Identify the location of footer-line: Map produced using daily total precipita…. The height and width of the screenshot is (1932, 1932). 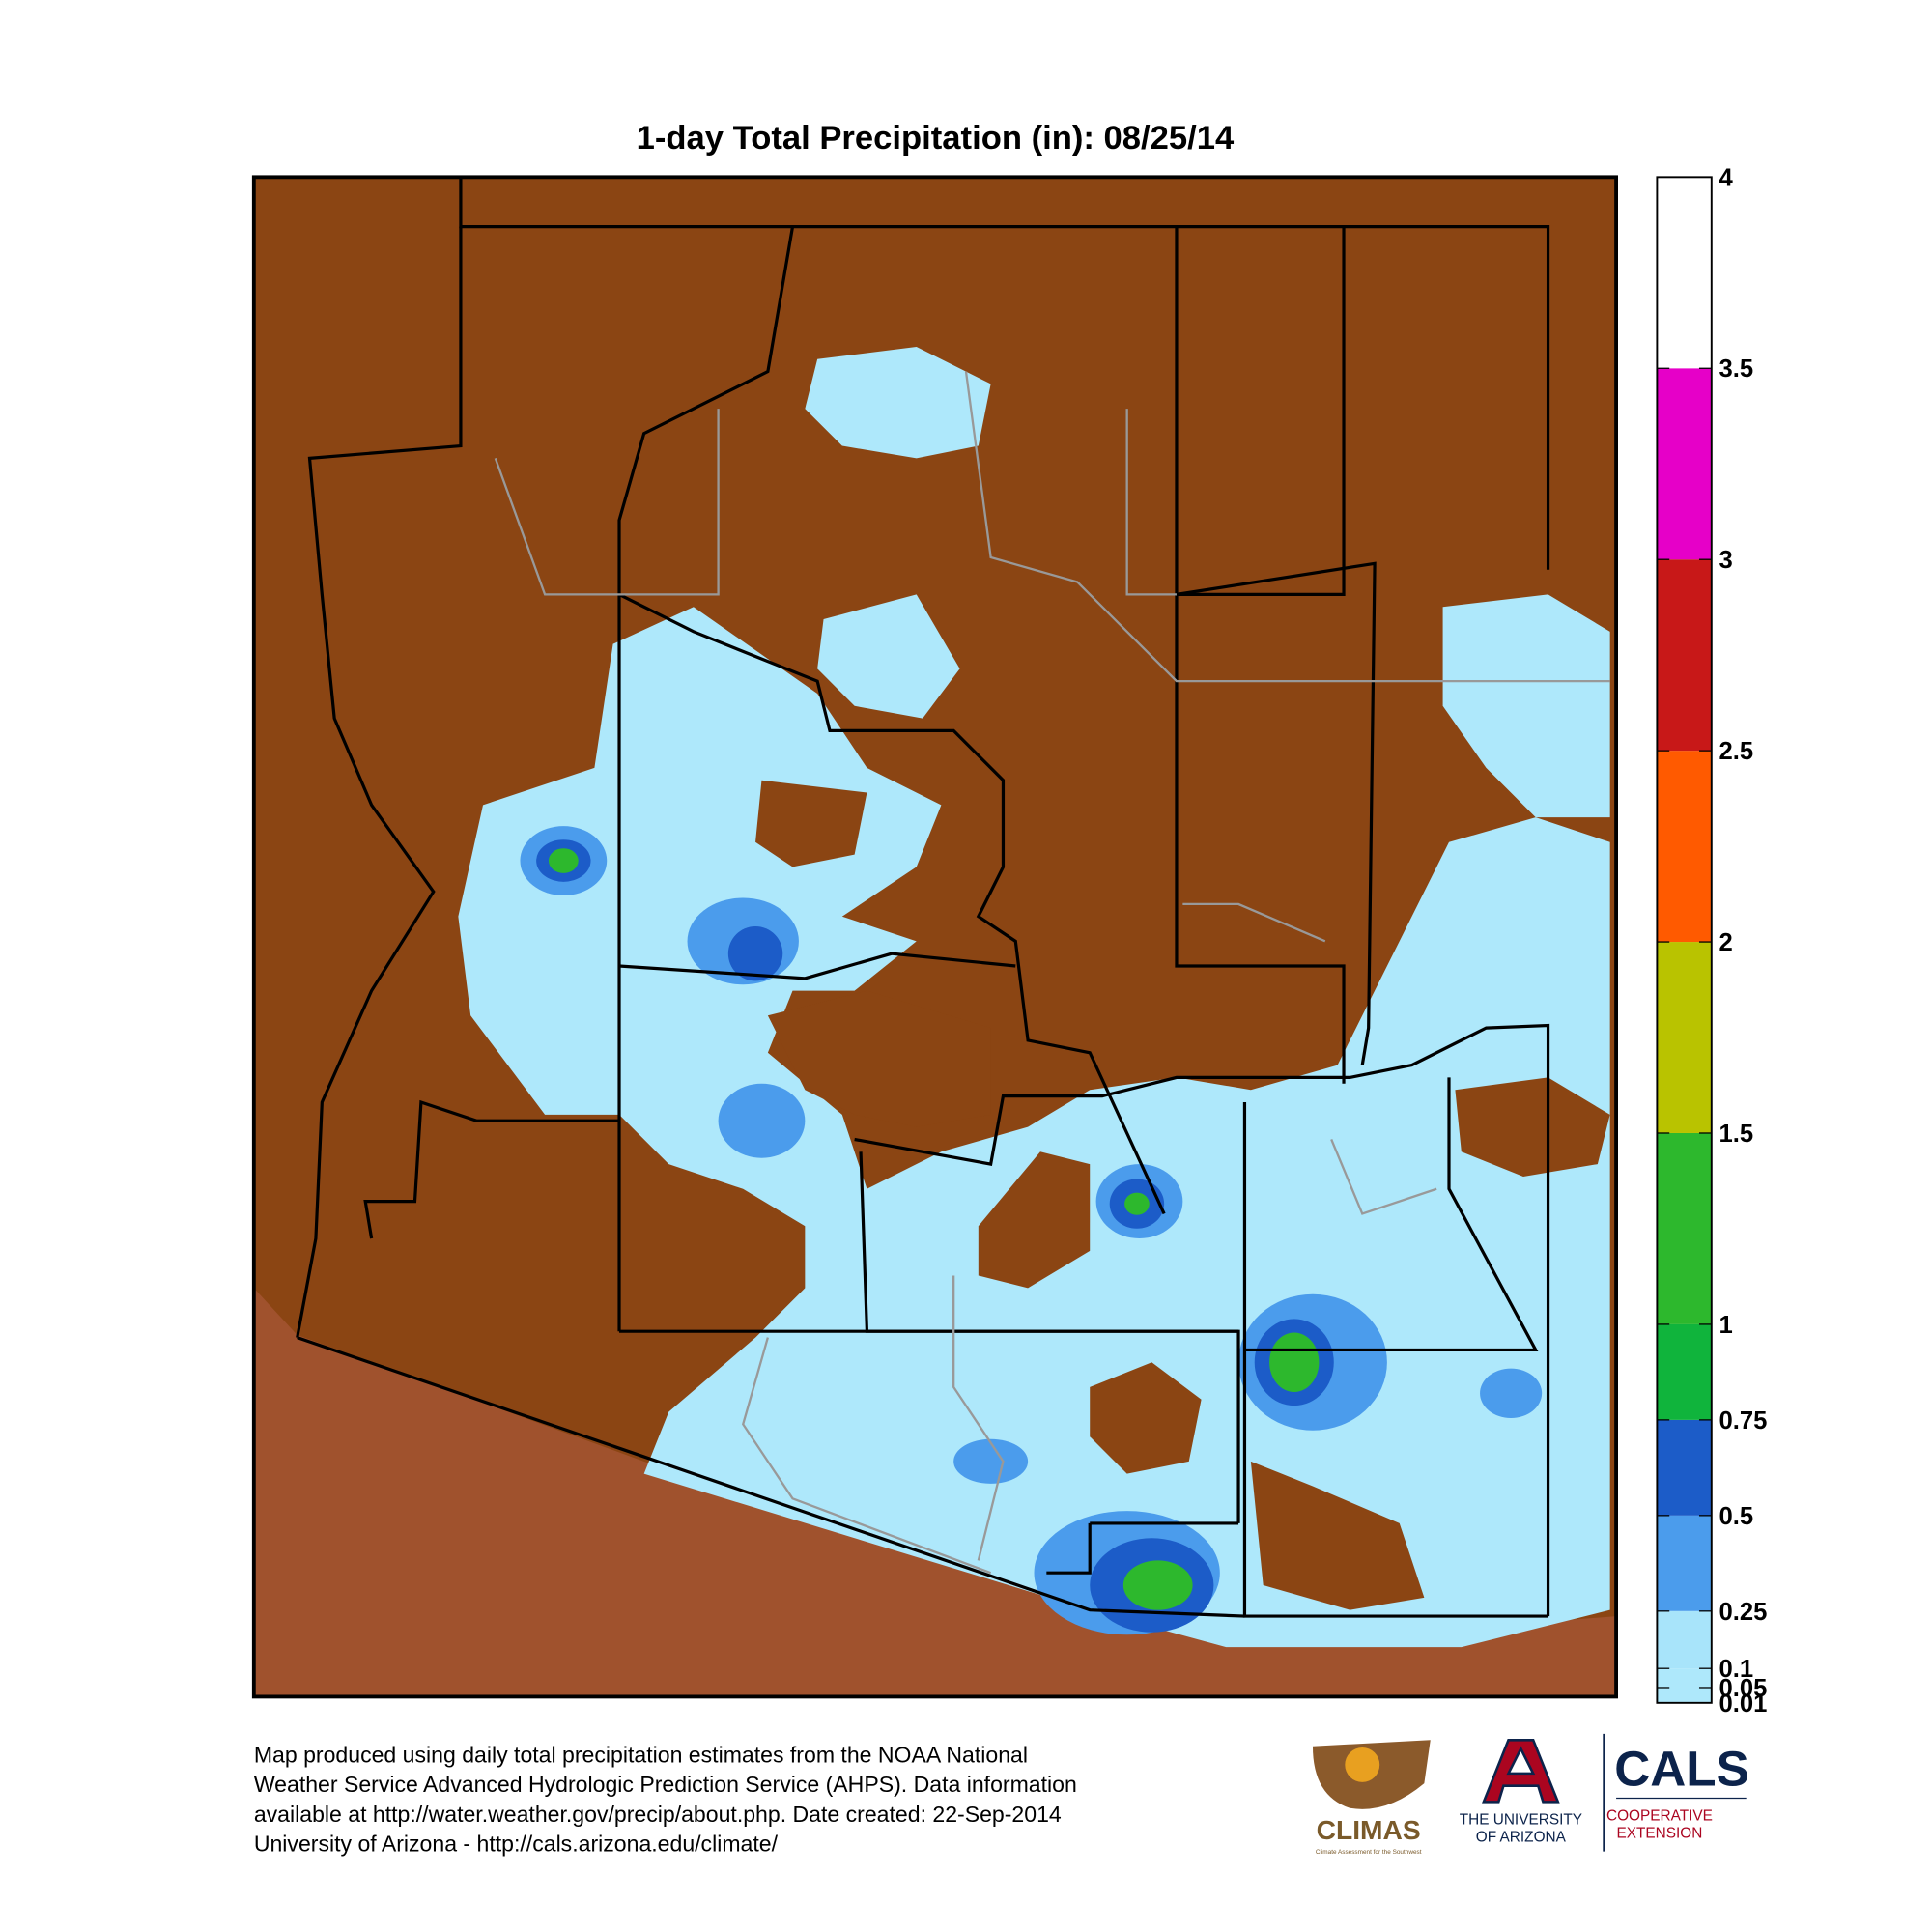
(641, 1754).